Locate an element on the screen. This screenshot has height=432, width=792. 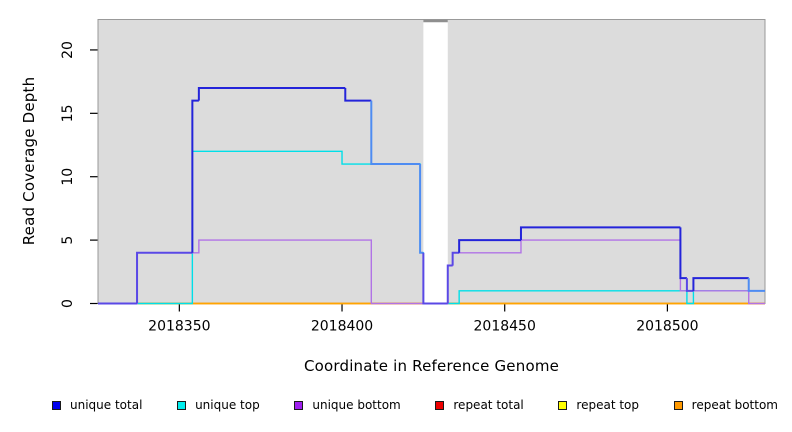
x-tick-label: 2018350 is located at coordinates (179, 327).